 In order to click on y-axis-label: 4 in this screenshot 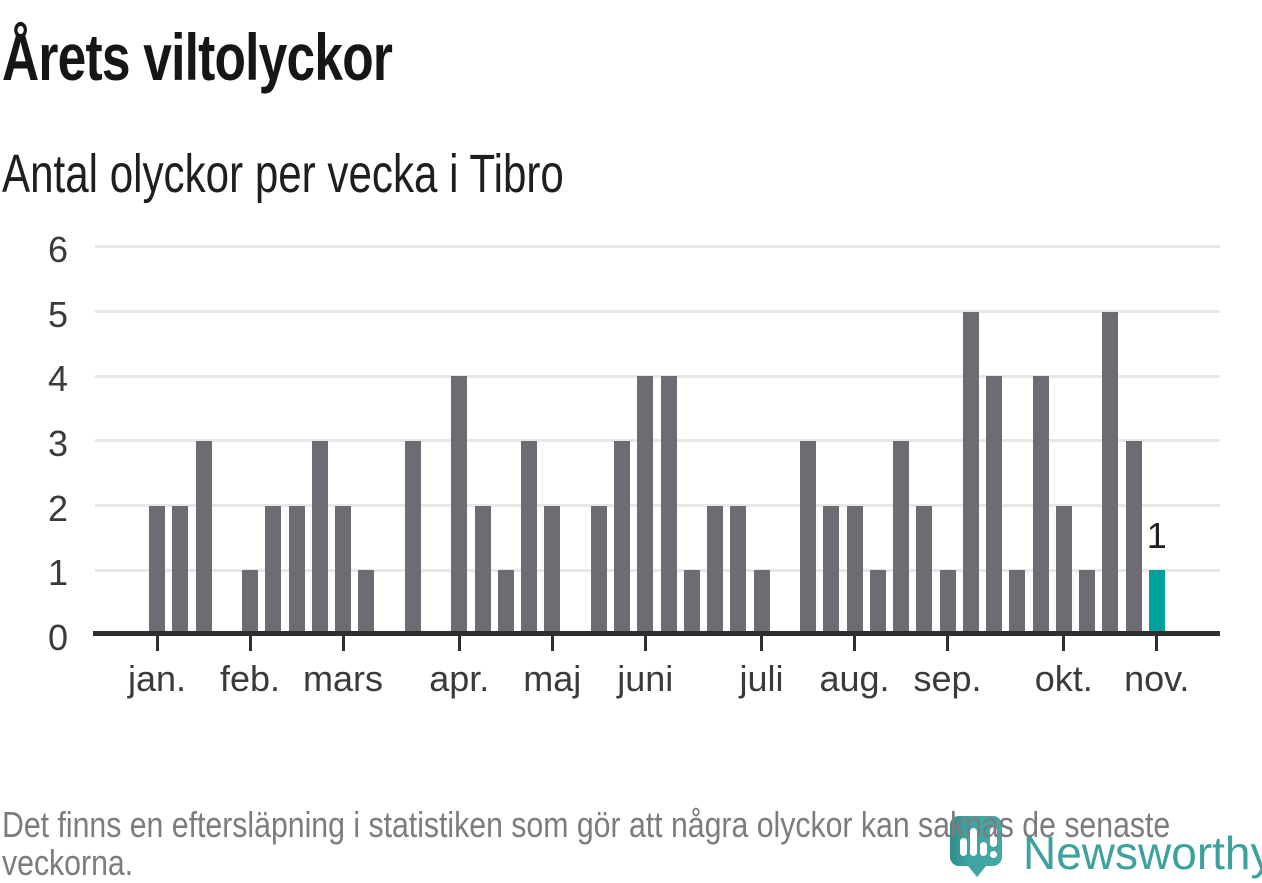, I will do `click(57, 379)`.